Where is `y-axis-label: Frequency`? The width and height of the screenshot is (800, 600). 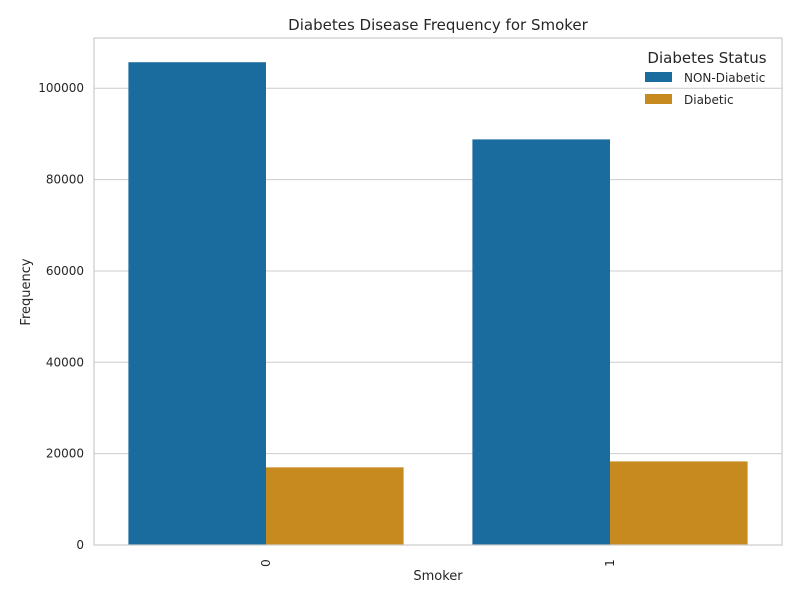 y-axis-label: Frequency is located at coordinates (26, 291).